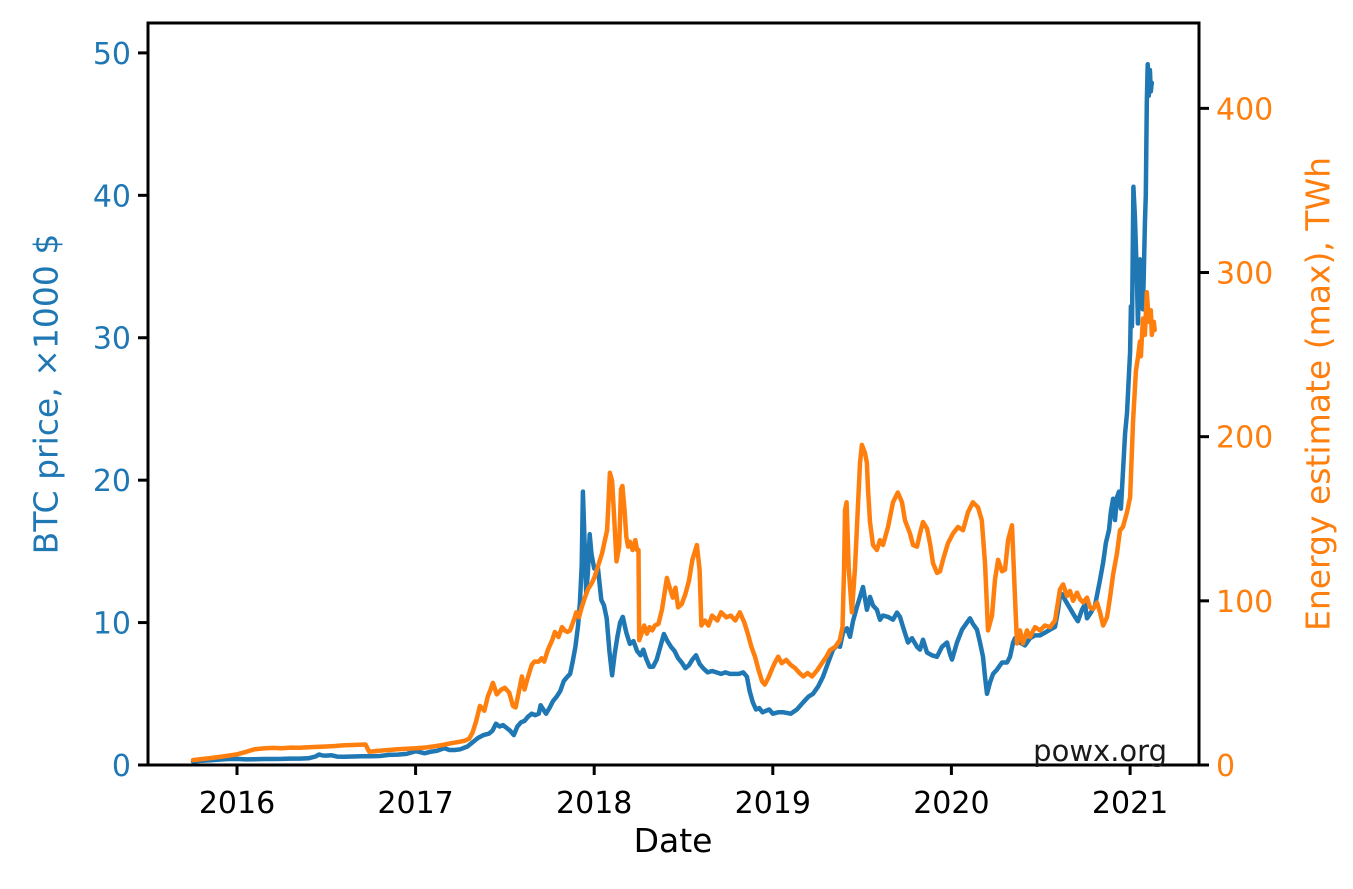 This screenshot has width=1353, height=889. Describe the element at coordinates (1244, 109) in the screenshot. I see `y-right-tick-label: 400` at that location.